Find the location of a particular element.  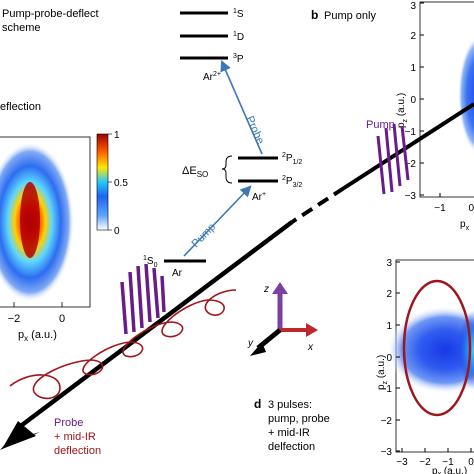

panel-a-x-tick-0: −2 is located at coordinates (14, 319).